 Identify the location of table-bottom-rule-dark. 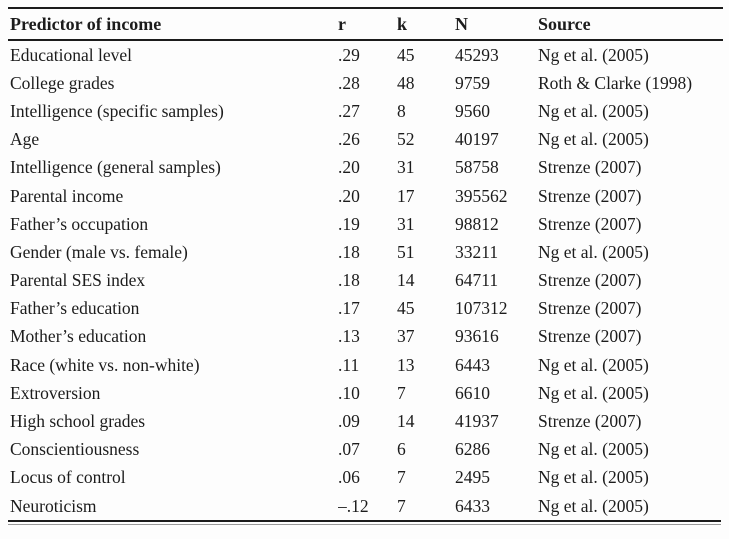
(364, 521).